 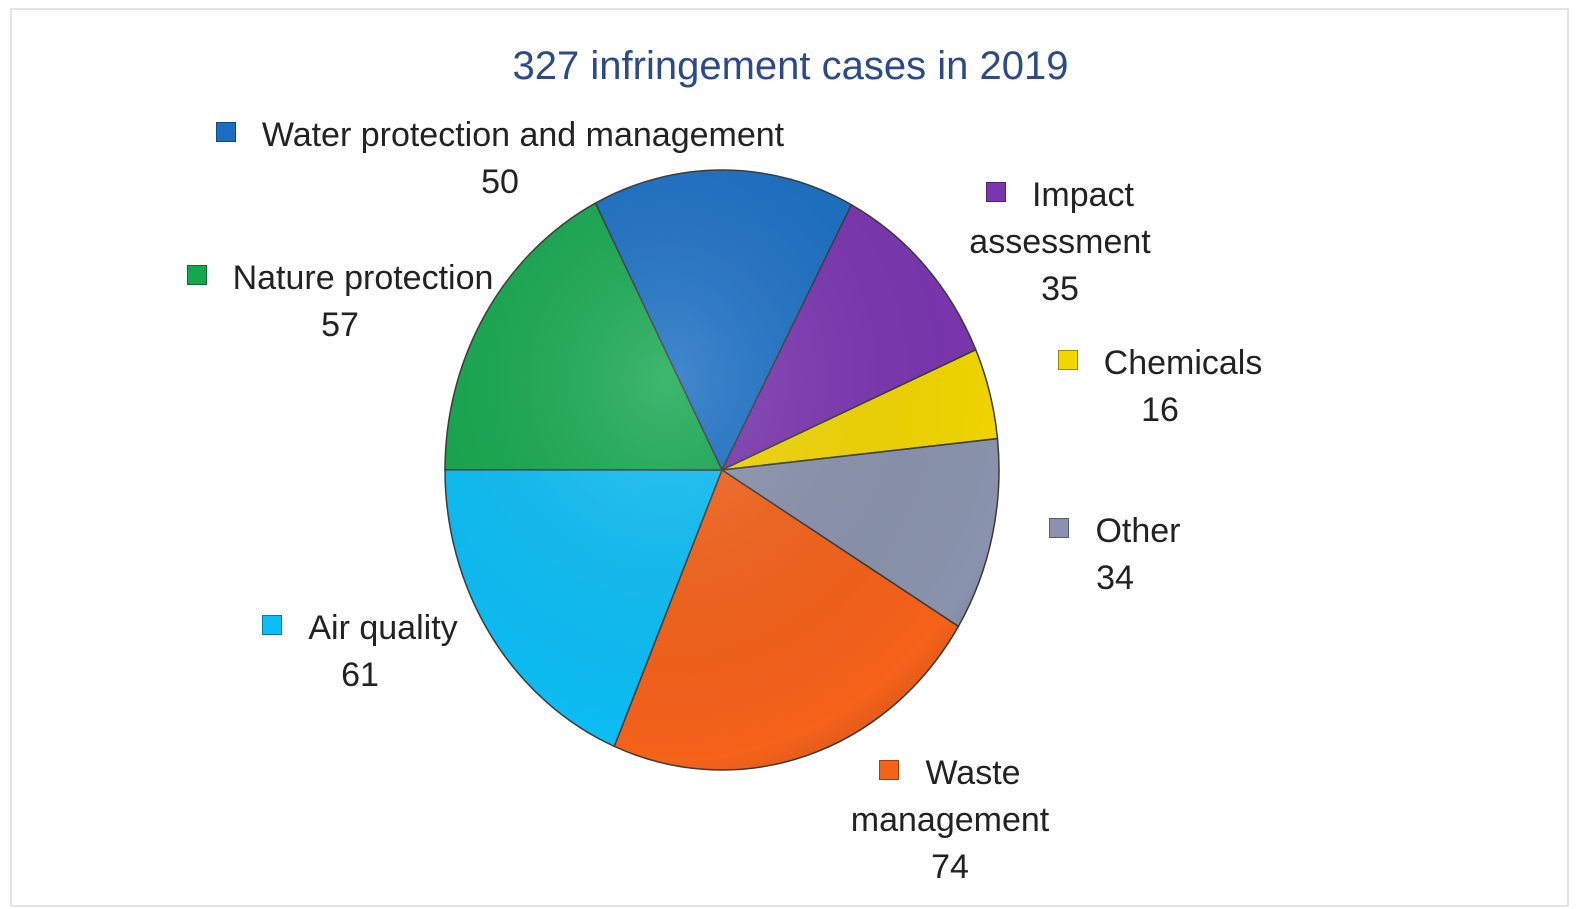 I want to click on slice-label: Waste management 74, so click(x=950, y=820).